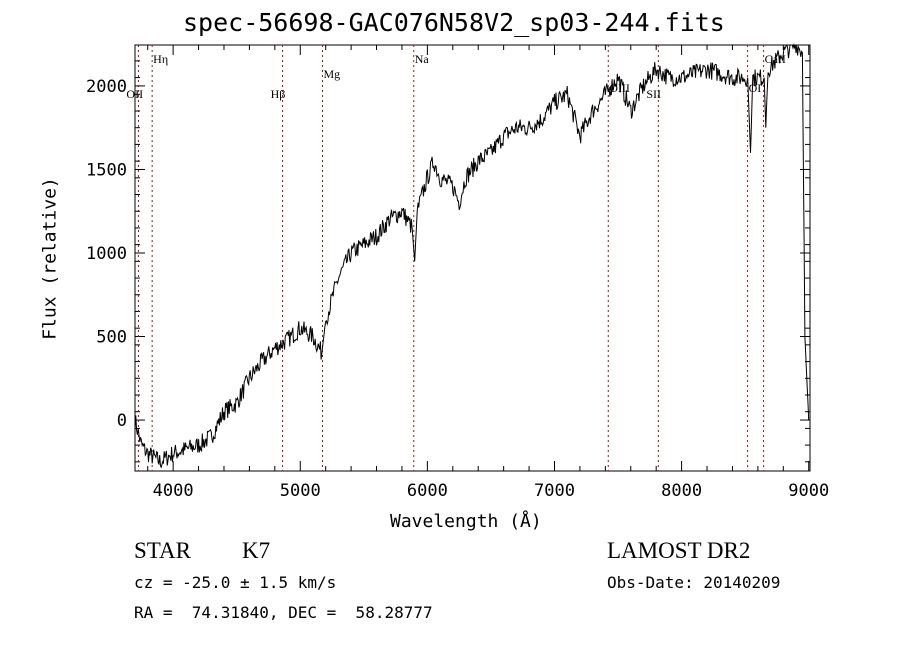  What do you see at coordinates (173, 491) in the screenshot?
I see `x-tick-label: 4000` at bounding box center [173, 491].